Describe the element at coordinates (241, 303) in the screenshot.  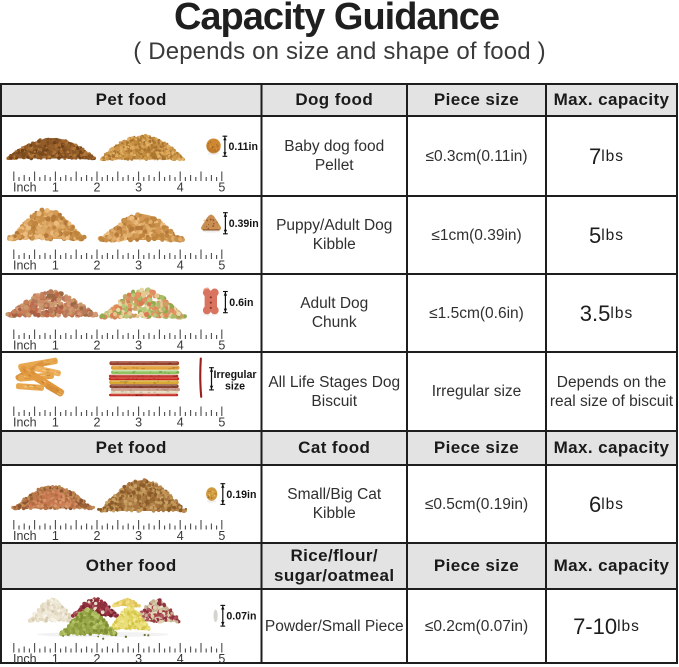
I see `svg-text: 0.6in` at that location.